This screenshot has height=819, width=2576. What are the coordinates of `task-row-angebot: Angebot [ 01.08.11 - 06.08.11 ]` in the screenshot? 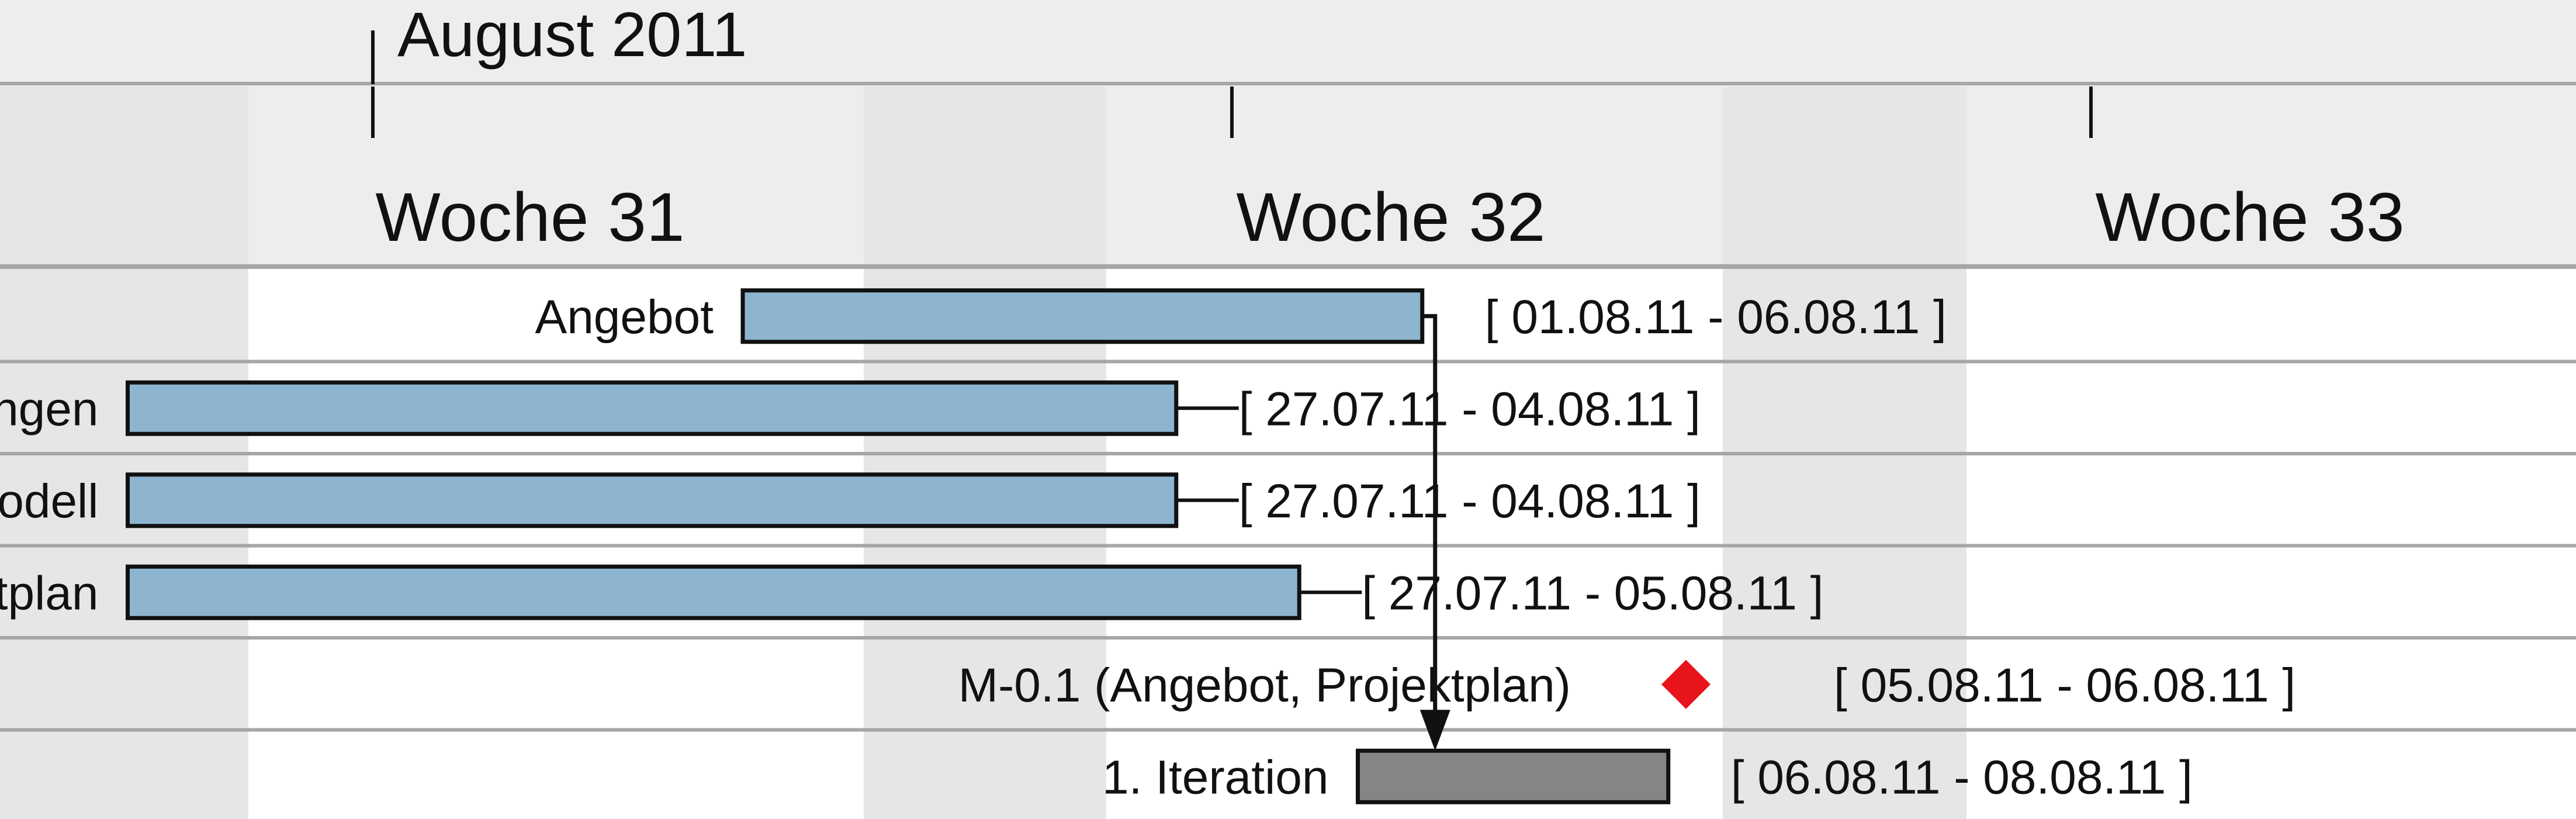 It's located at (1241, 316).